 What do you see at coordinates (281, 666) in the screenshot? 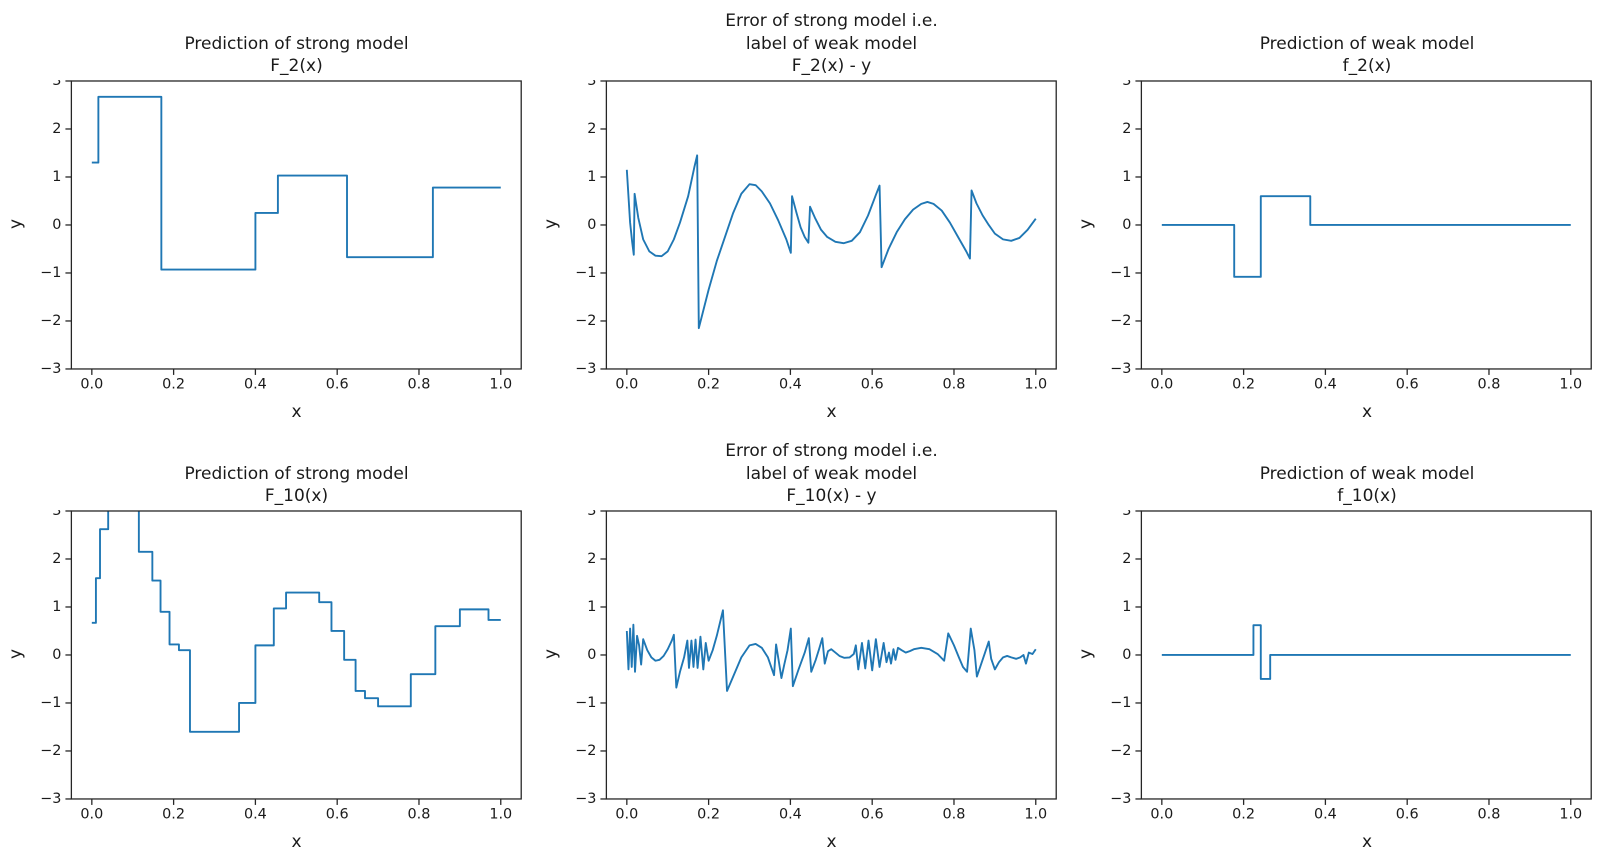
I see `plot-canvas-f10-strong: 0.0 0.2 0.4 0.6 0.8 1.0 3 2 1 0 −1 −2 −3` at bounding box center [281, 666].